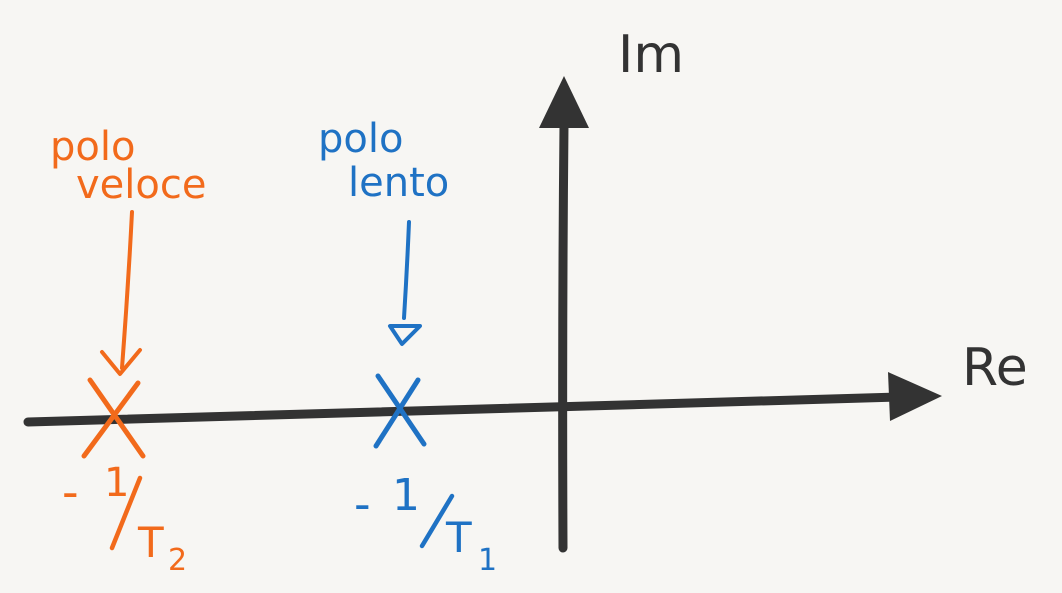 This screenshot has width=1062, height=593. I want to click on real-axis-arrowhead-icon, so click(915, 396).